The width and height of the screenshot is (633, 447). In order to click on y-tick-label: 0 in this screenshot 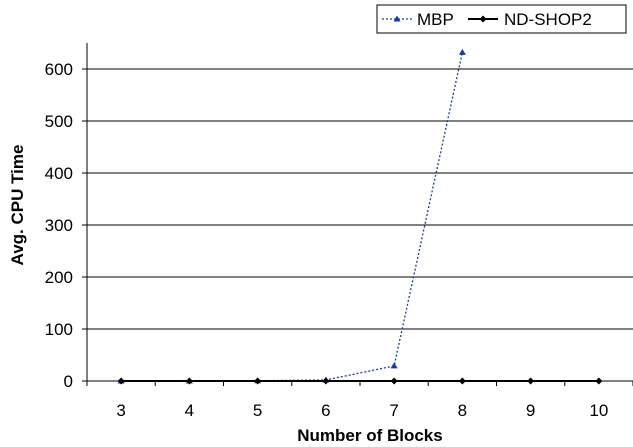, I will do `click(68, 381)`.